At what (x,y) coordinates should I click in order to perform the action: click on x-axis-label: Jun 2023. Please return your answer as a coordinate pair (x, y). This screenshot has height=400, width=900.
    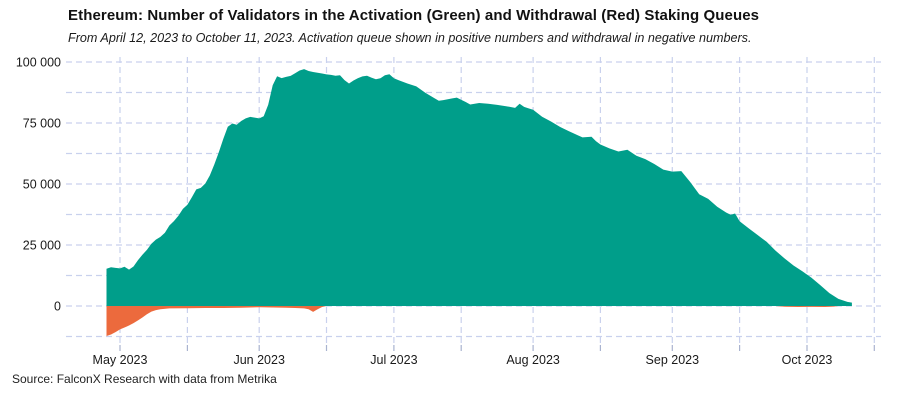
    Looking at the image, I should click on (258, 360).